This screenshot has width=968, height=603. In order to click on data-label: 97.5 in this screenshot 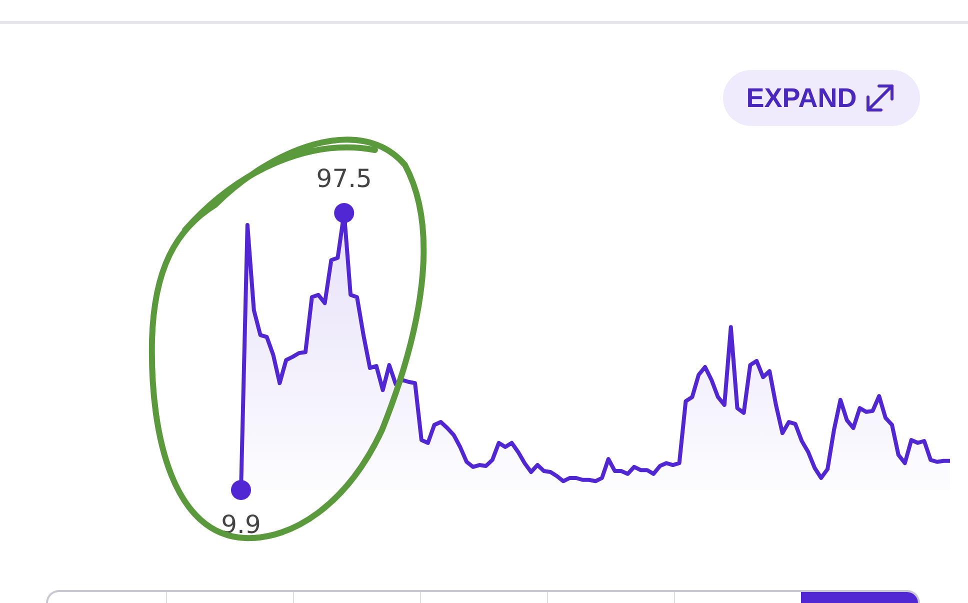, I will do `click(344, 178)`.